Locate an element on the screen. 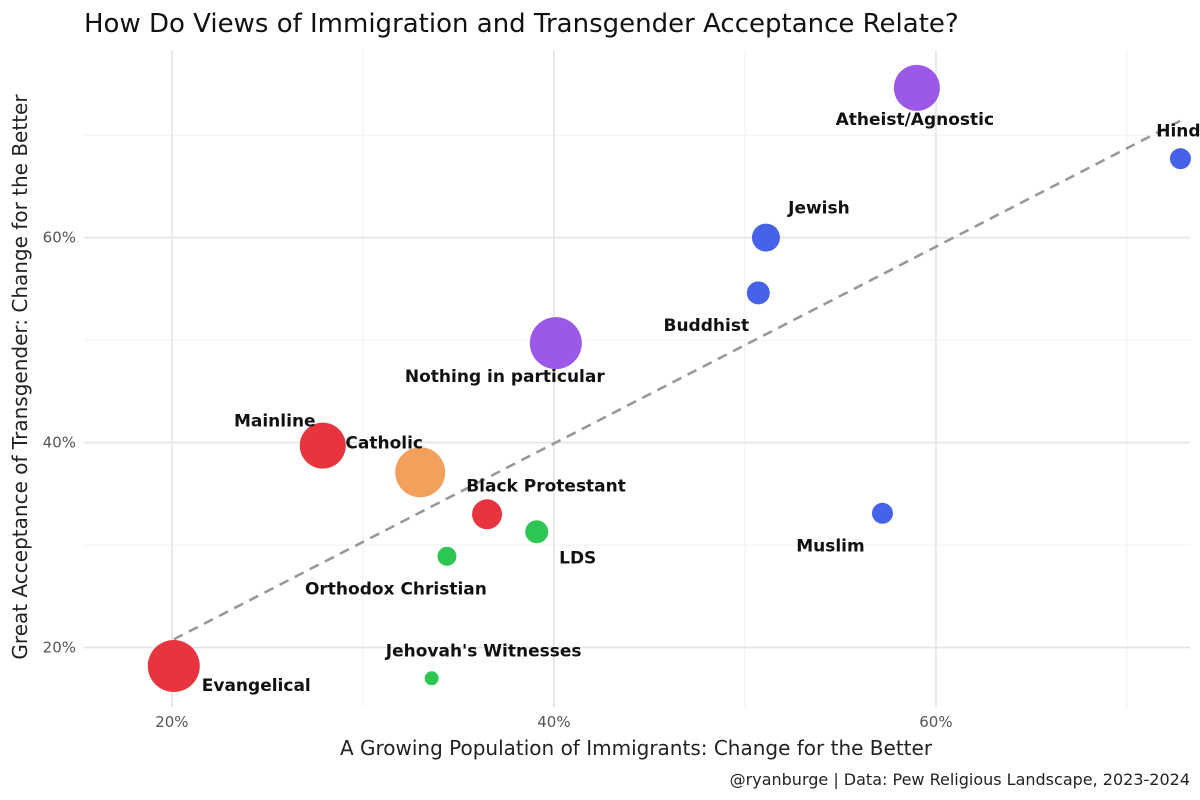 Image resolution: width=1200 pixels, height=800 pixels. point-mainline is located at coordinates (322, 445).